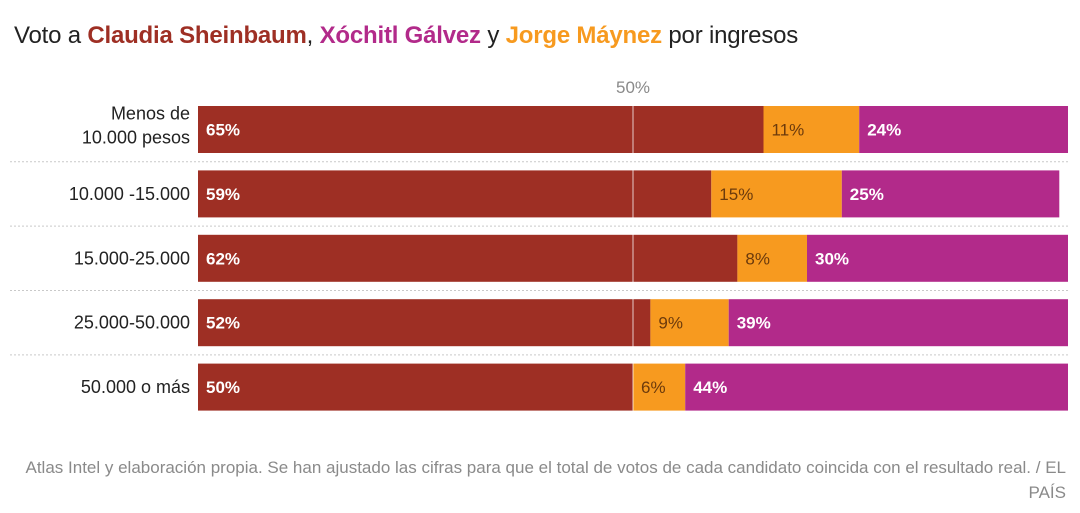 The height and width of the screenshot is (513, 1080). Describe the element at coordinates (51, 35) in the screenshot. I see `title-prefix: Voto a` at that location.